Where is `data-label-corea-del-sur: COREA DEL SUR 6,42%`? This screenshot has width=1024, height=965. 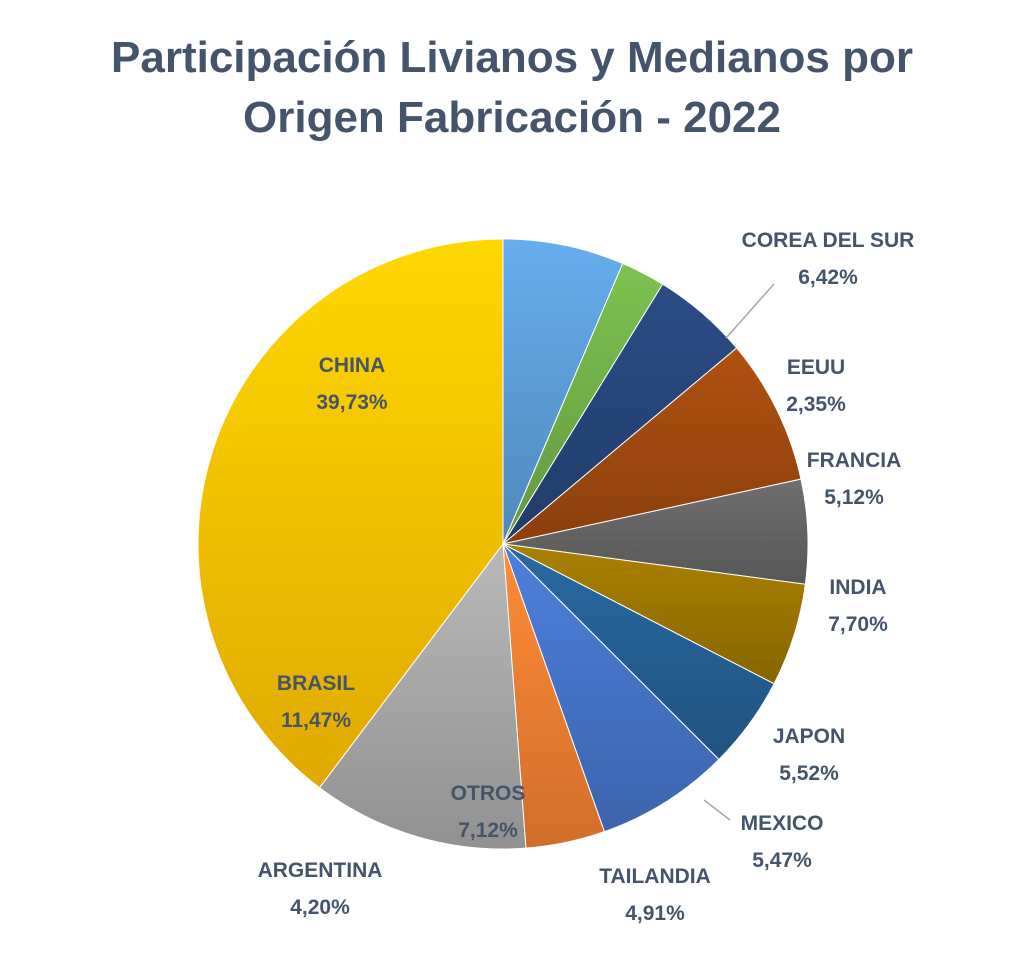
data-label-corea-del-sur: COREA DEL SUR 6,42% is located at coordinates (828, 259).